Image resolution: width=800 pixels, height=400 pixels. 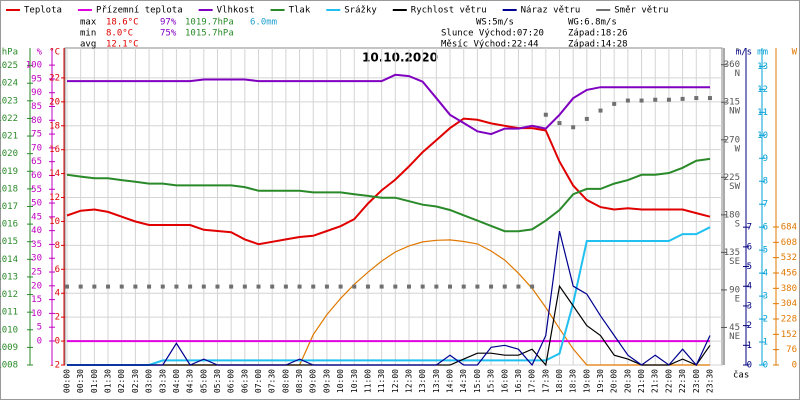 What do you see at coordinates (236, 11) in the screenshot?
I see `legend-label: Vlhkost` at bounding box center [236, 11].